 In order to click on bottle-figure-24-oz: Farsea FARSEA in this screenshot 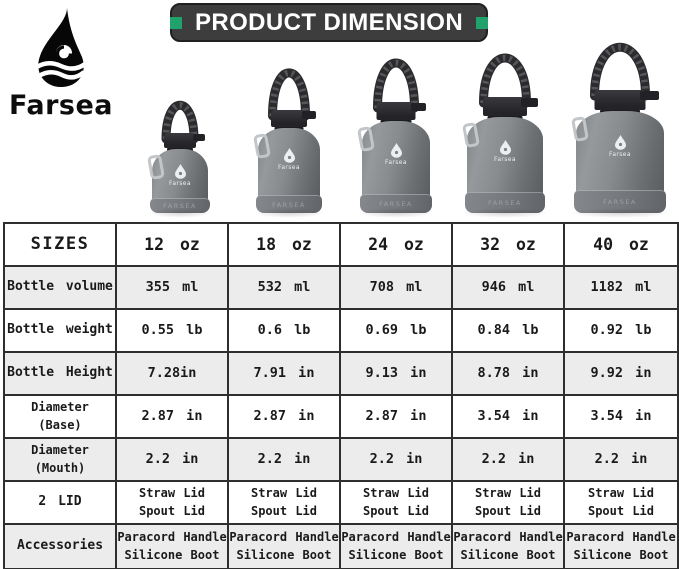, I will do `click(396, 138)`.